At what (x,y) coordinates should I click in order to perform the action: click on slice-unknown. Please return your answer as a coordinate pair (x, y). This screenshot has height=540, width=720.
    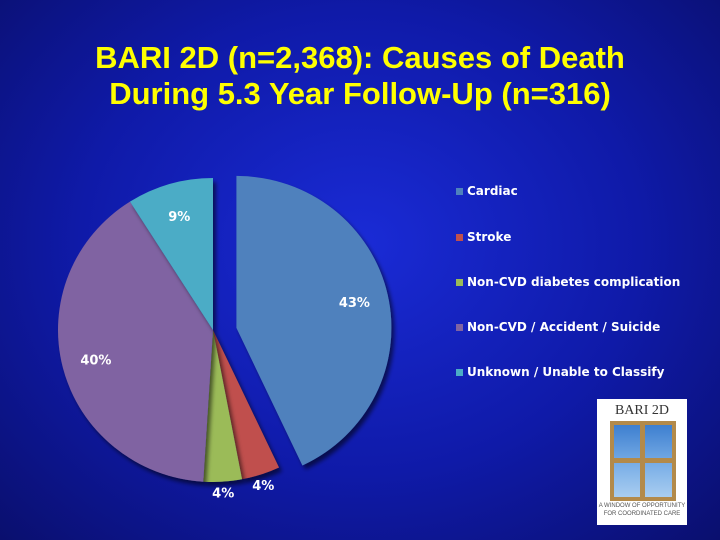
    Looking at the image, I should click on (171, 254).